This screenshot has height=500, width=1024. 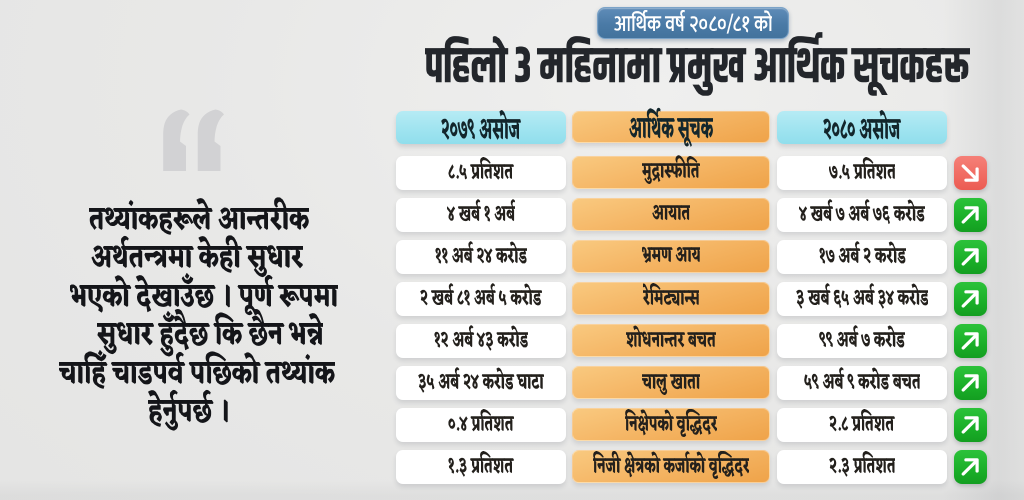 I want to click on quote-mark-icon, so click(x=193, y=140).